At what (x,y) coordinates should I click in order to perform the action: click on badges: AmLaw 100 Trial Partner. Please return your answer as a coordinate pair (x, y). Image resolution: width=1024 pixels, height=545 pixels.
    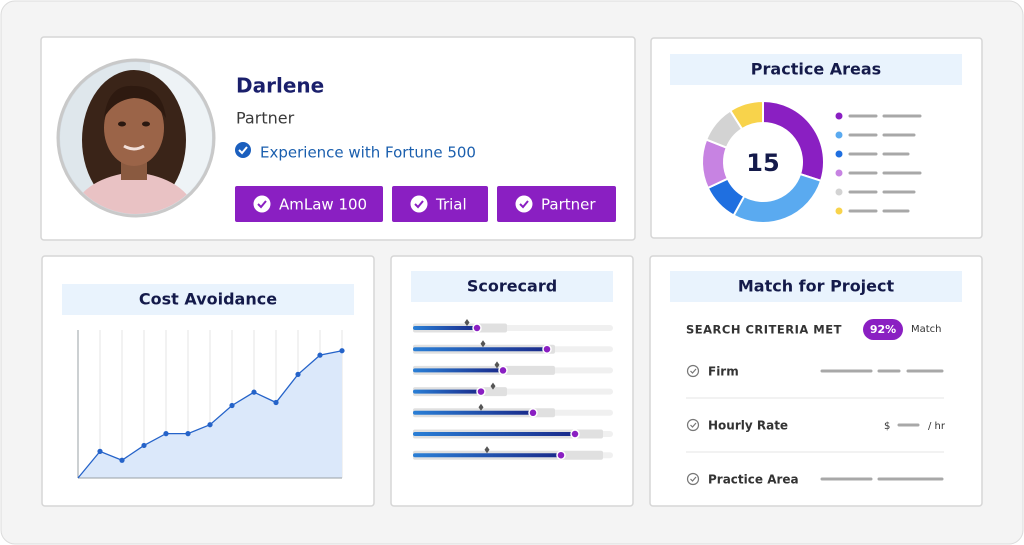
    Looking at the image, I should click on (425, 204).